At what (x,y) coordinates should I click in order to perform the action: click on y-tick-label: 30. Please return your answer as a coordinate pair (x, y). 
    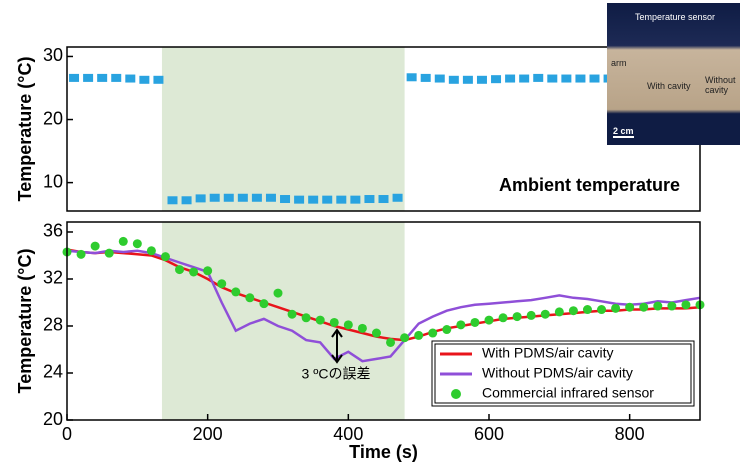
    Looking at the image, I should click on (53, 55).